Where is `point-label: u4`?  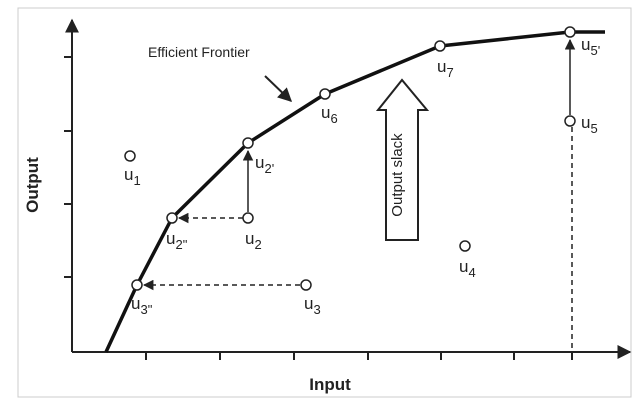 point-label: u4 is located at coordinates (467, 268).